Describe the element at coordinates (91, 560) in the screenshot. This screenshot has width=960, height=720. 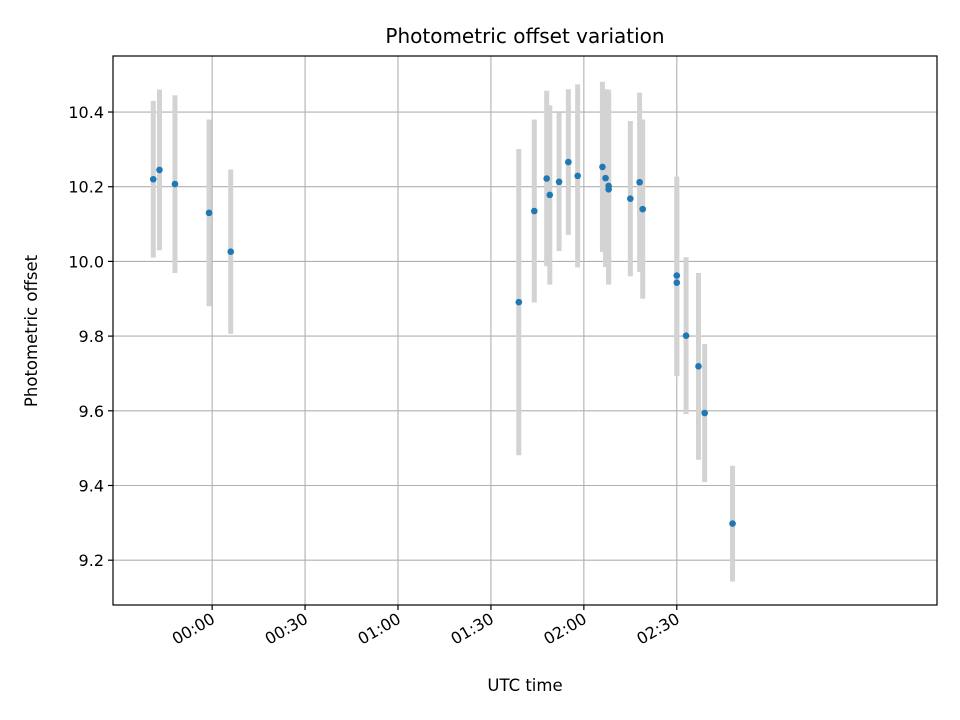
I see `y-tick-label: 9.2` at that location.